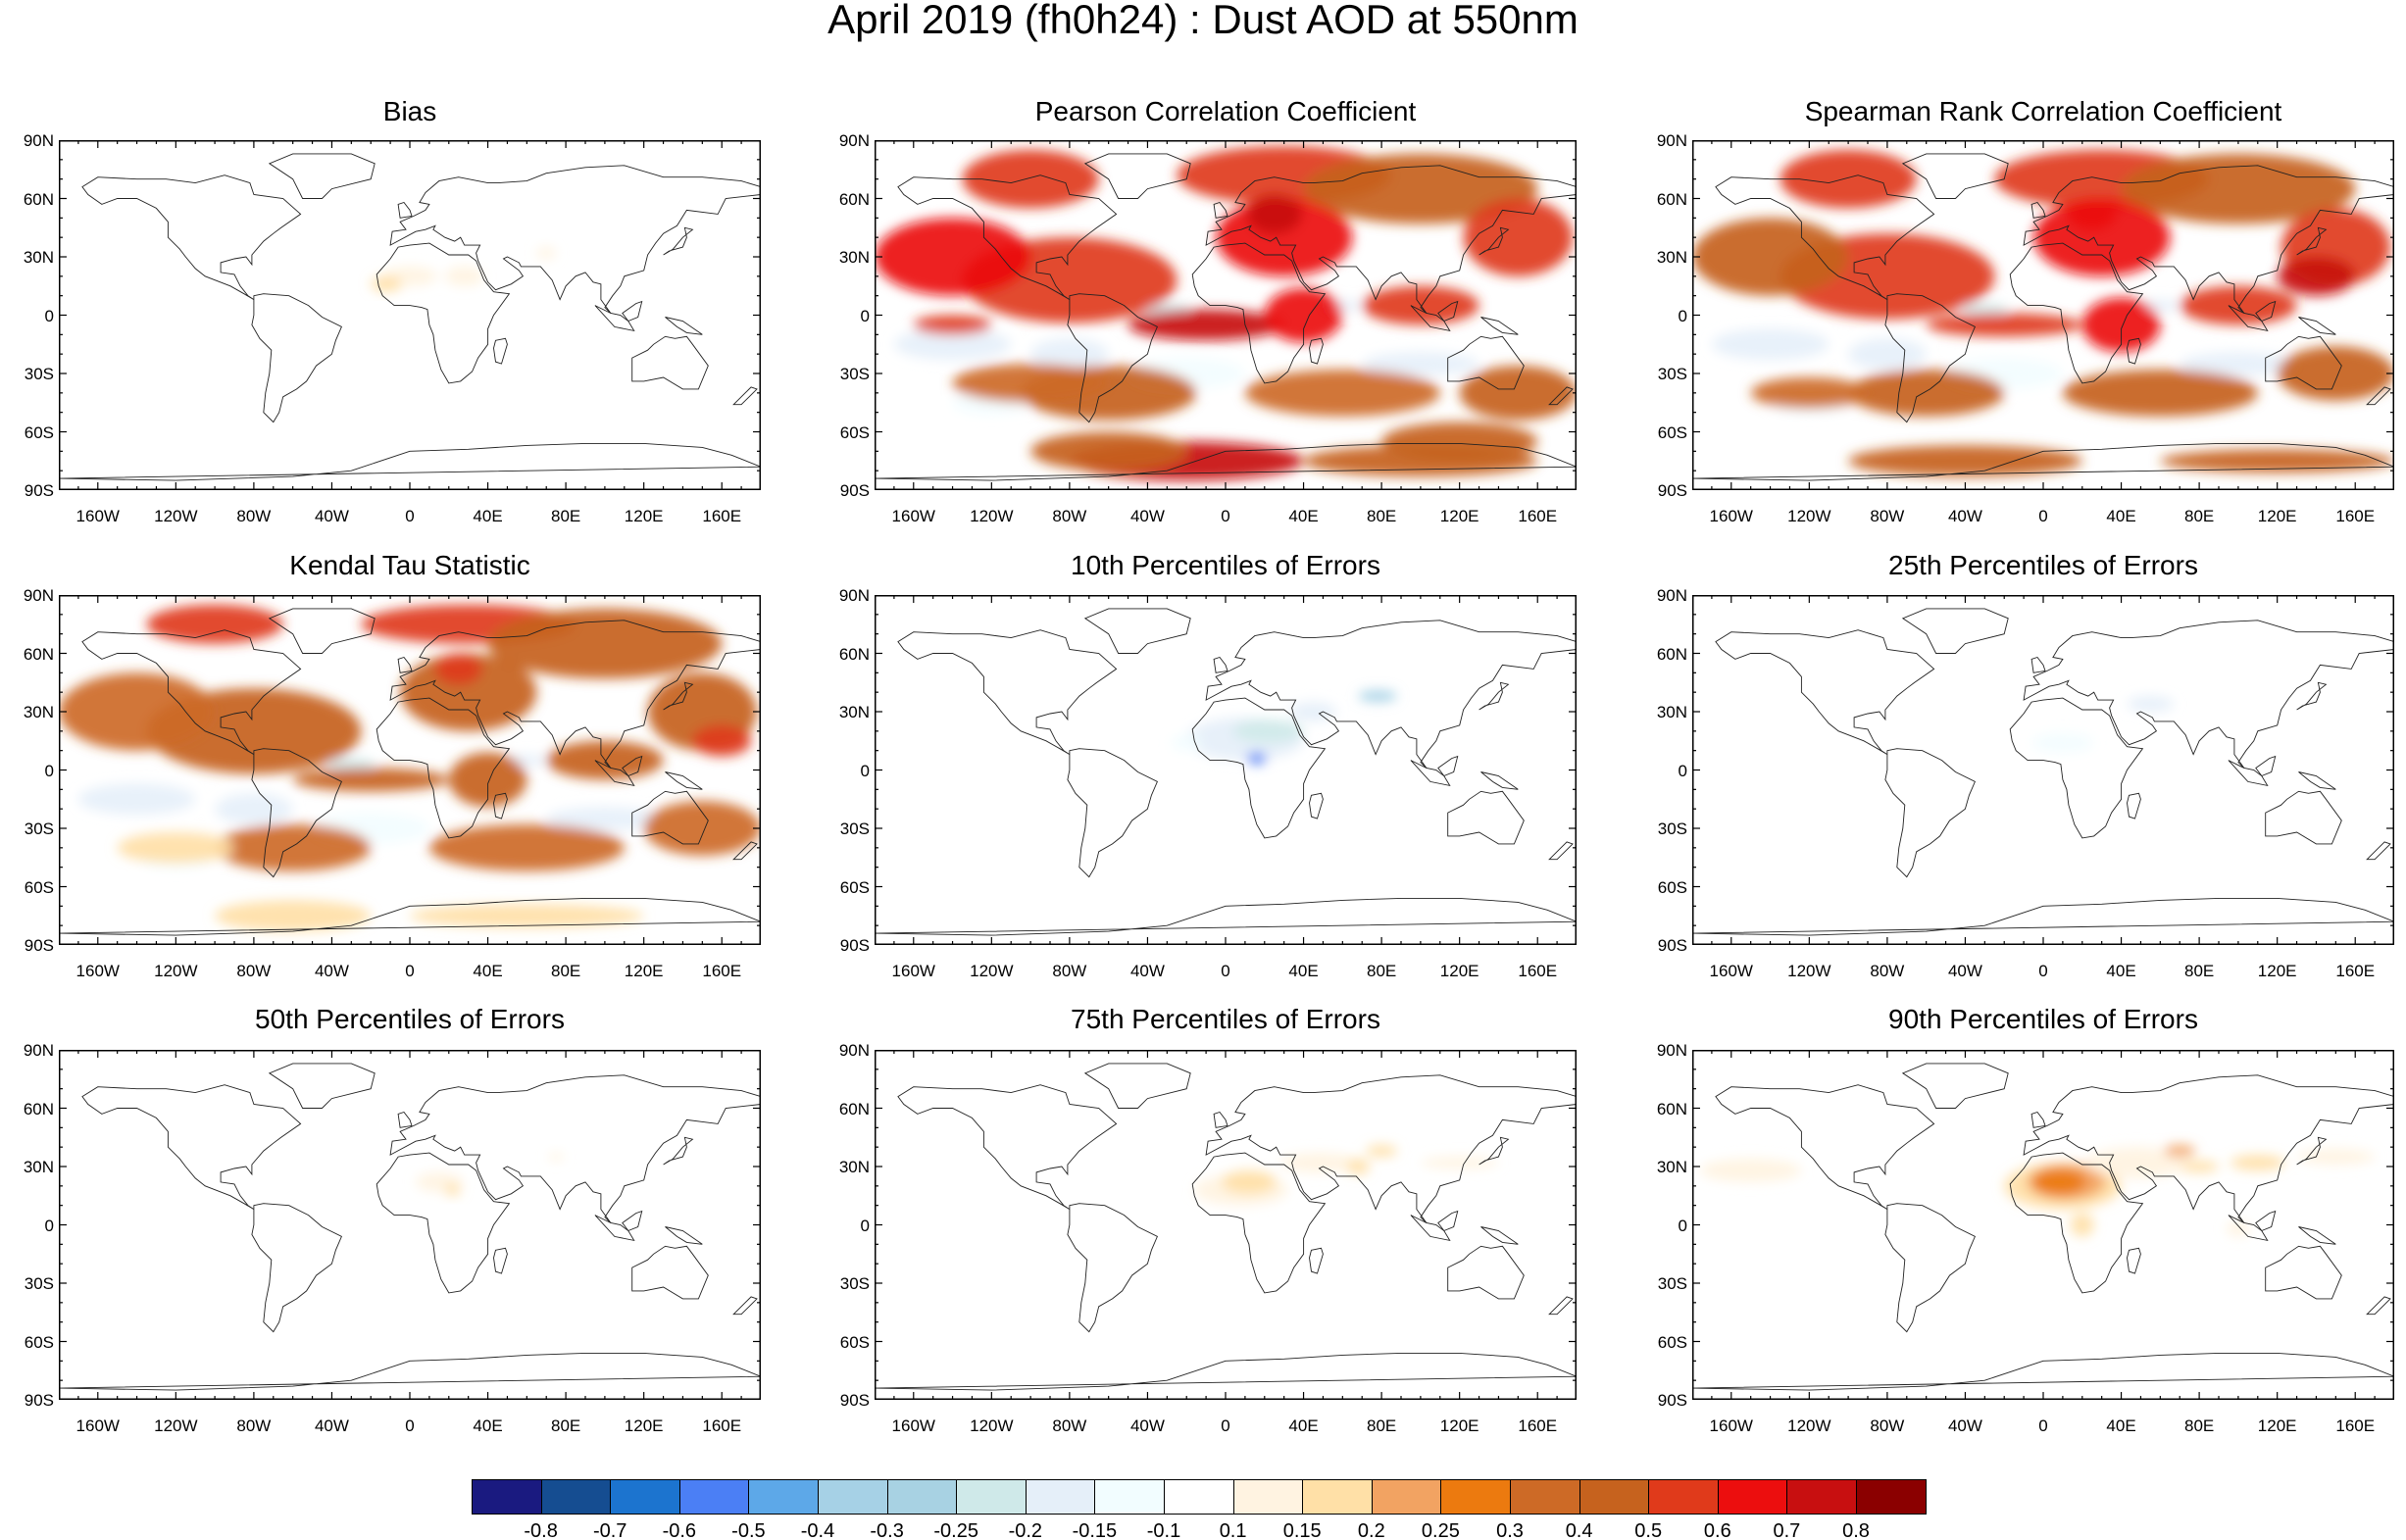  Describe the element at coordinates (1717, 1530) in the screenshot. I see `colorbar-label: 0.6` at that location.